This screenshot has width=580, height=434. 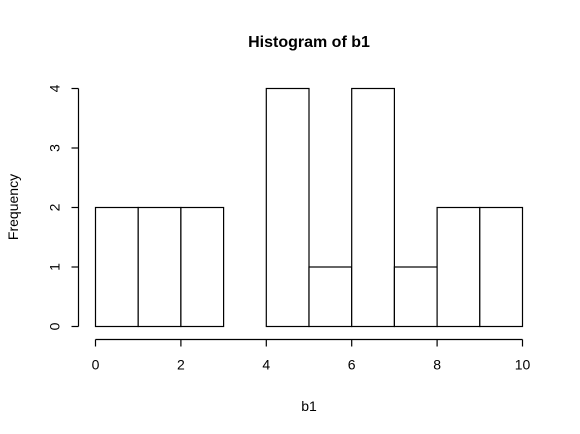 I want to click on y-axis: 0 1 2 3 4, so click(x=63, y=207).